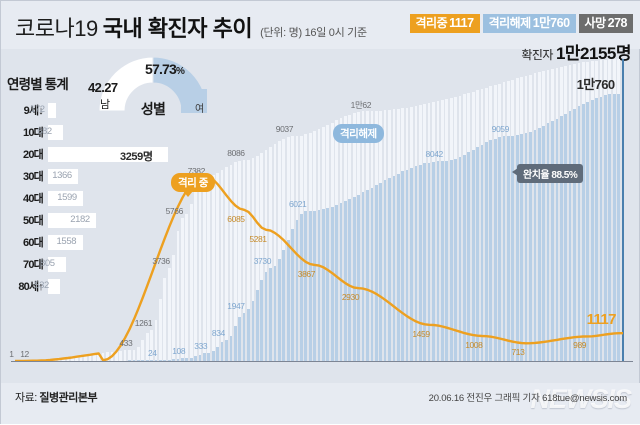  I want to click on page-subtitle: (단위: 명) 16일 0시 기준, so click(313, 32).